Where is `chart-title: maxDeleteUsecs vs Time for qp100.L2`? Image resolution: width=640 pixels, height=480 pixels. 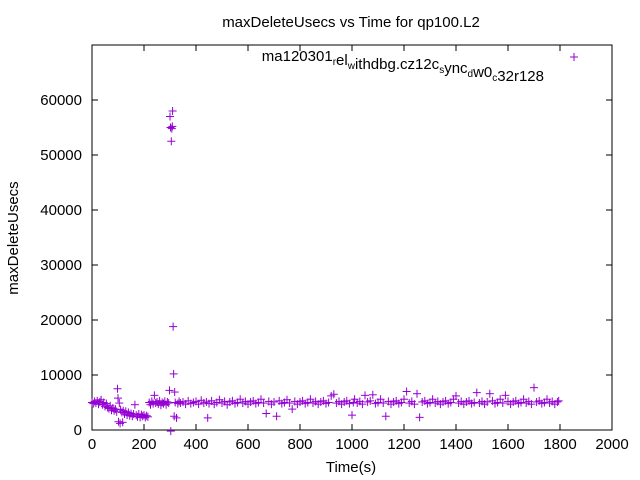 chart-title: maxDeleteUsecs vs Time for qp100.L2 is located at coordinates (351, 22).